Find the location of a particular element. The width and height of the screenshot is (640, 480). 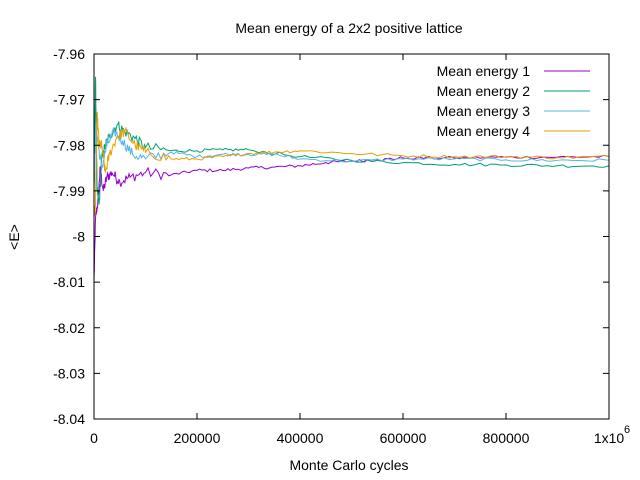

y-tick-label: -8.02 is located at coordinates (69, 328).